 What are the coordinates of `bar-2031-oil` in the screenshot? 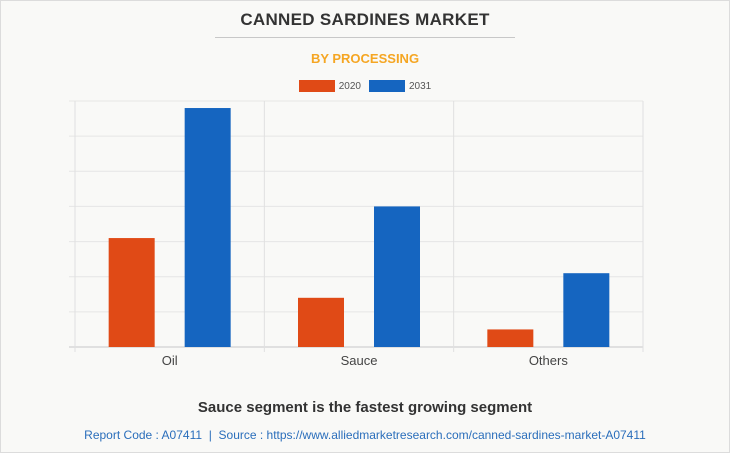 It's located at (207, 228).